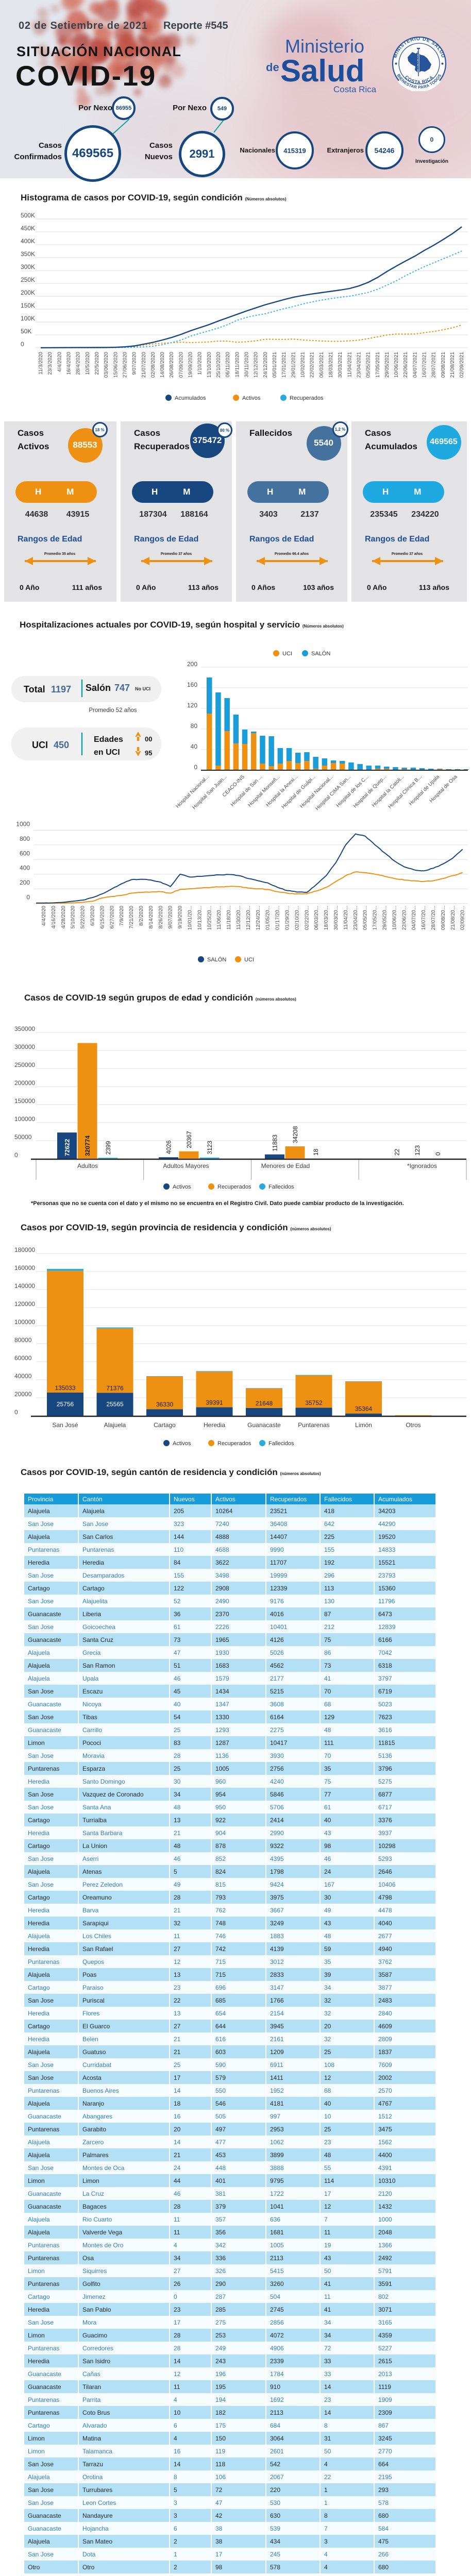  What do you see at coordinates (112, 917) in the screenshot?
I see `svg-text: 6/27/2020` at bounding box center [112, 917].